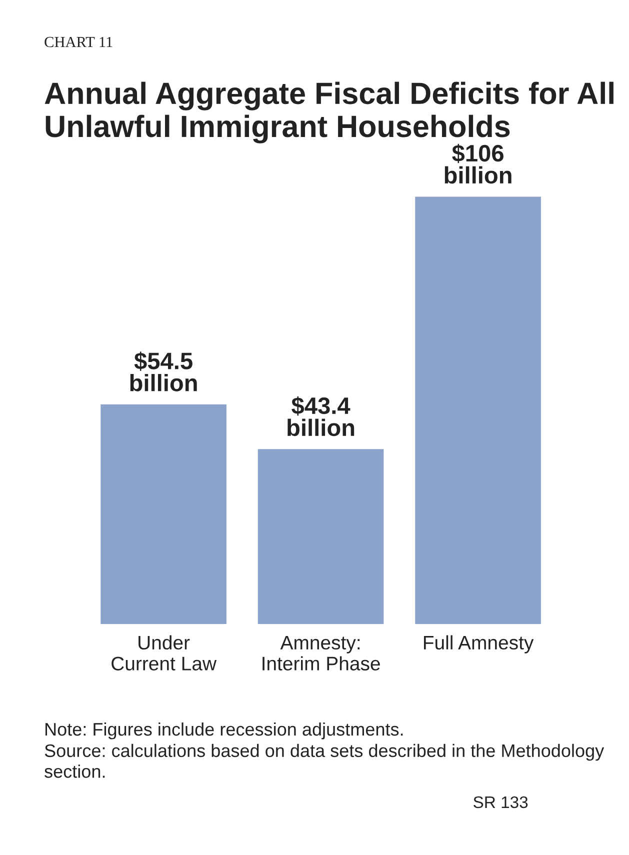 The image size is (629, 855). I want to click on x-tick-label: Under Current Law, so click(164, 652).